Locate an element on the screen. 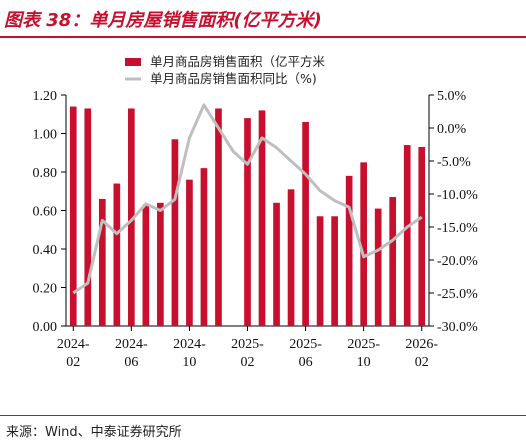 This screenshot has height=443, width=526. legend: 单月商品房销售面积（亿平方米 单月商品房销售面积同比（%) is located at coordinates (225, 70).